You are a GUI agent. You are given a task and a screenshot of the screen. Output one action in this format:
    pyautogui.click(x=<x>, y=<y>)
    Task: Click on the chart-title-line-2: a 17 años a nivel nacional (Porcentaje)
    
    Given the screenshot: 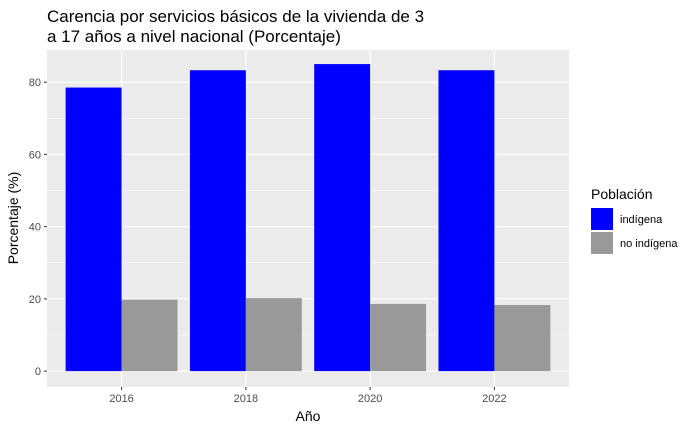 What is the action you would take?
    pyautogui.click(x=194, y=36)
    